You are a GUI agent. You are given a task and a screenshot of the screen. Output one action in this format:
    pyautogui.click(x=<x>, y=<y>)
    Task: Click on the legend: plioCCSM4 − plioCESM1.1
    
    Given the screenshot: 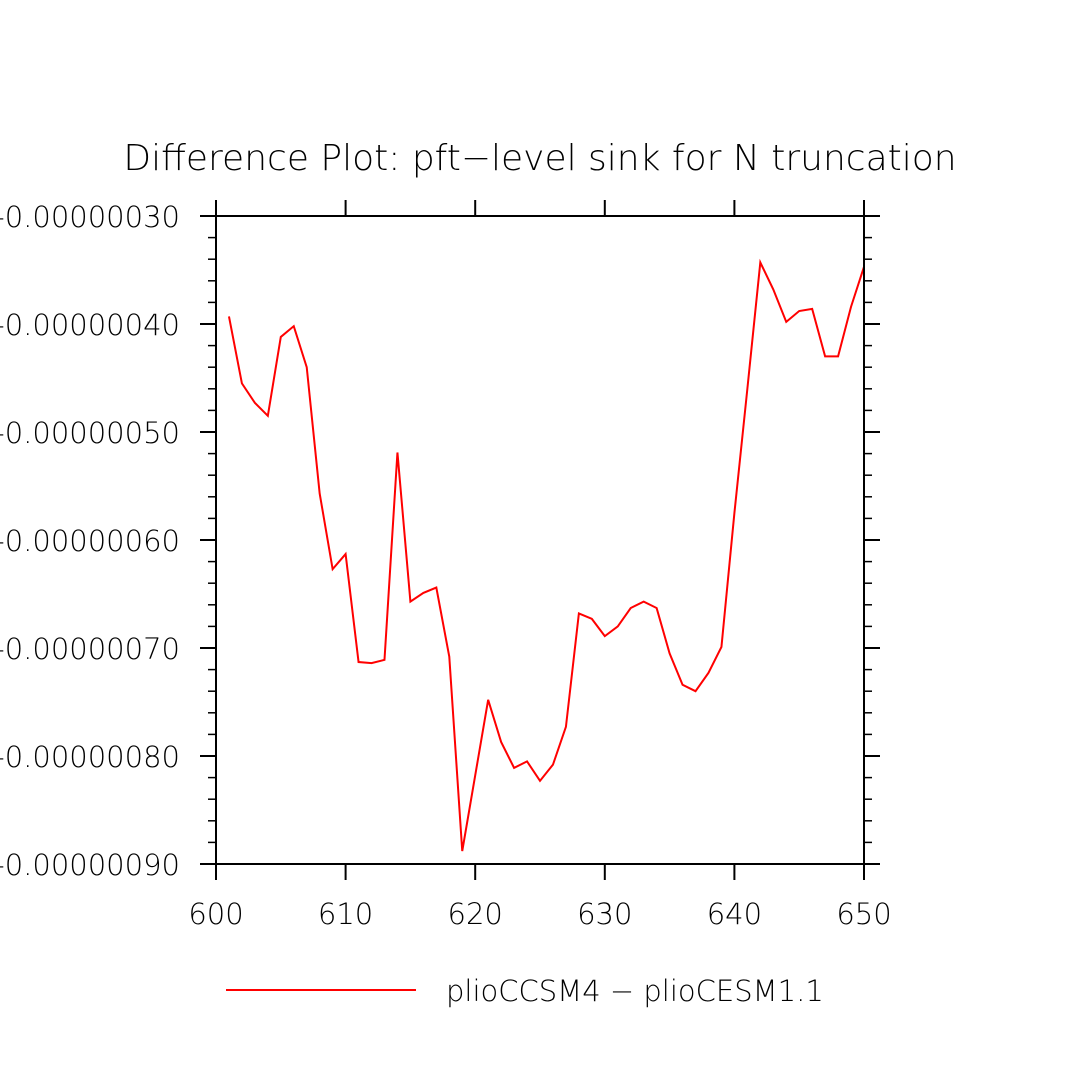 What is the action you would take?
    pyautogui.click(x=525, y=991)
    